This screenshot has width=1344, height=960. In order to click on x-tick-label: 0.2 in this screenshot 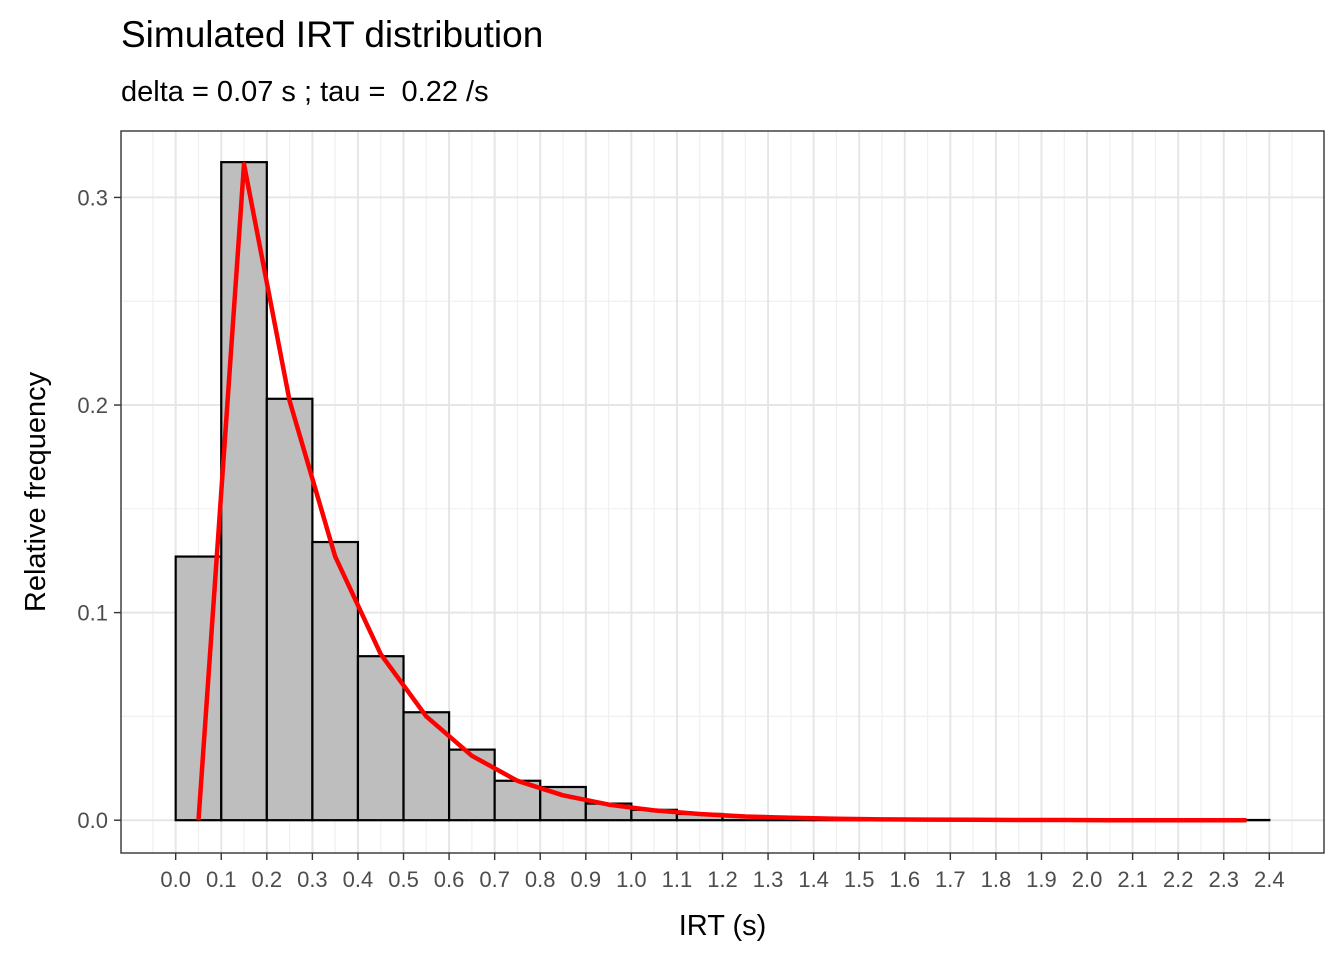, I will do `click(267, 879)`.